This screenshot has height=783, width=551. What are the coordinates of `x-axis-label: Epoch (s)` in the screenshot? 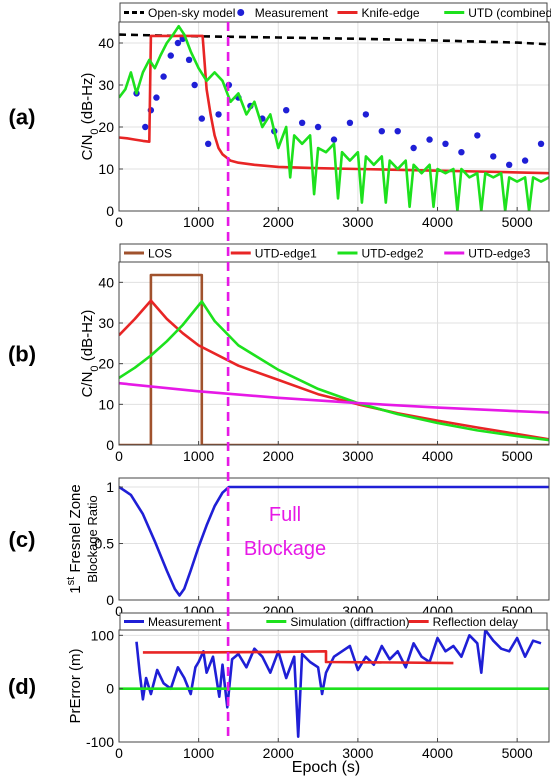 It's located at (326, 767).